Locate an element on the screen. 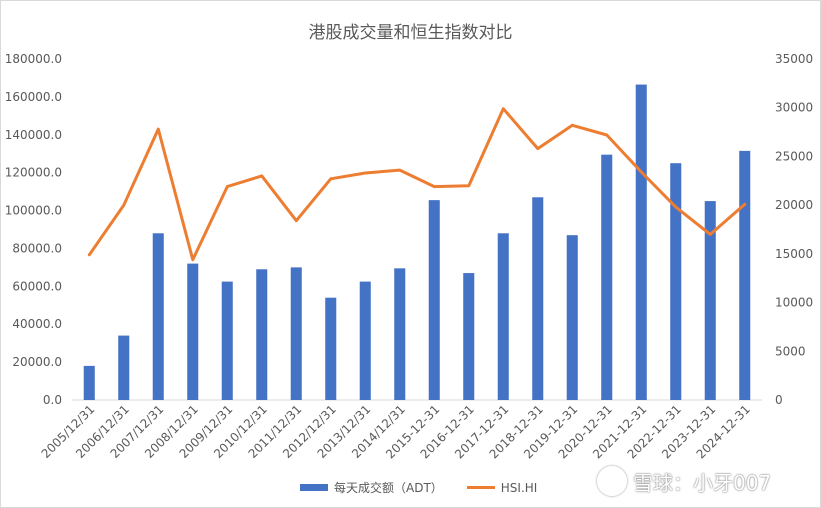 The image size is (821, 508). left-tick-label: 60000.0 is located at coordinates (37, 286).